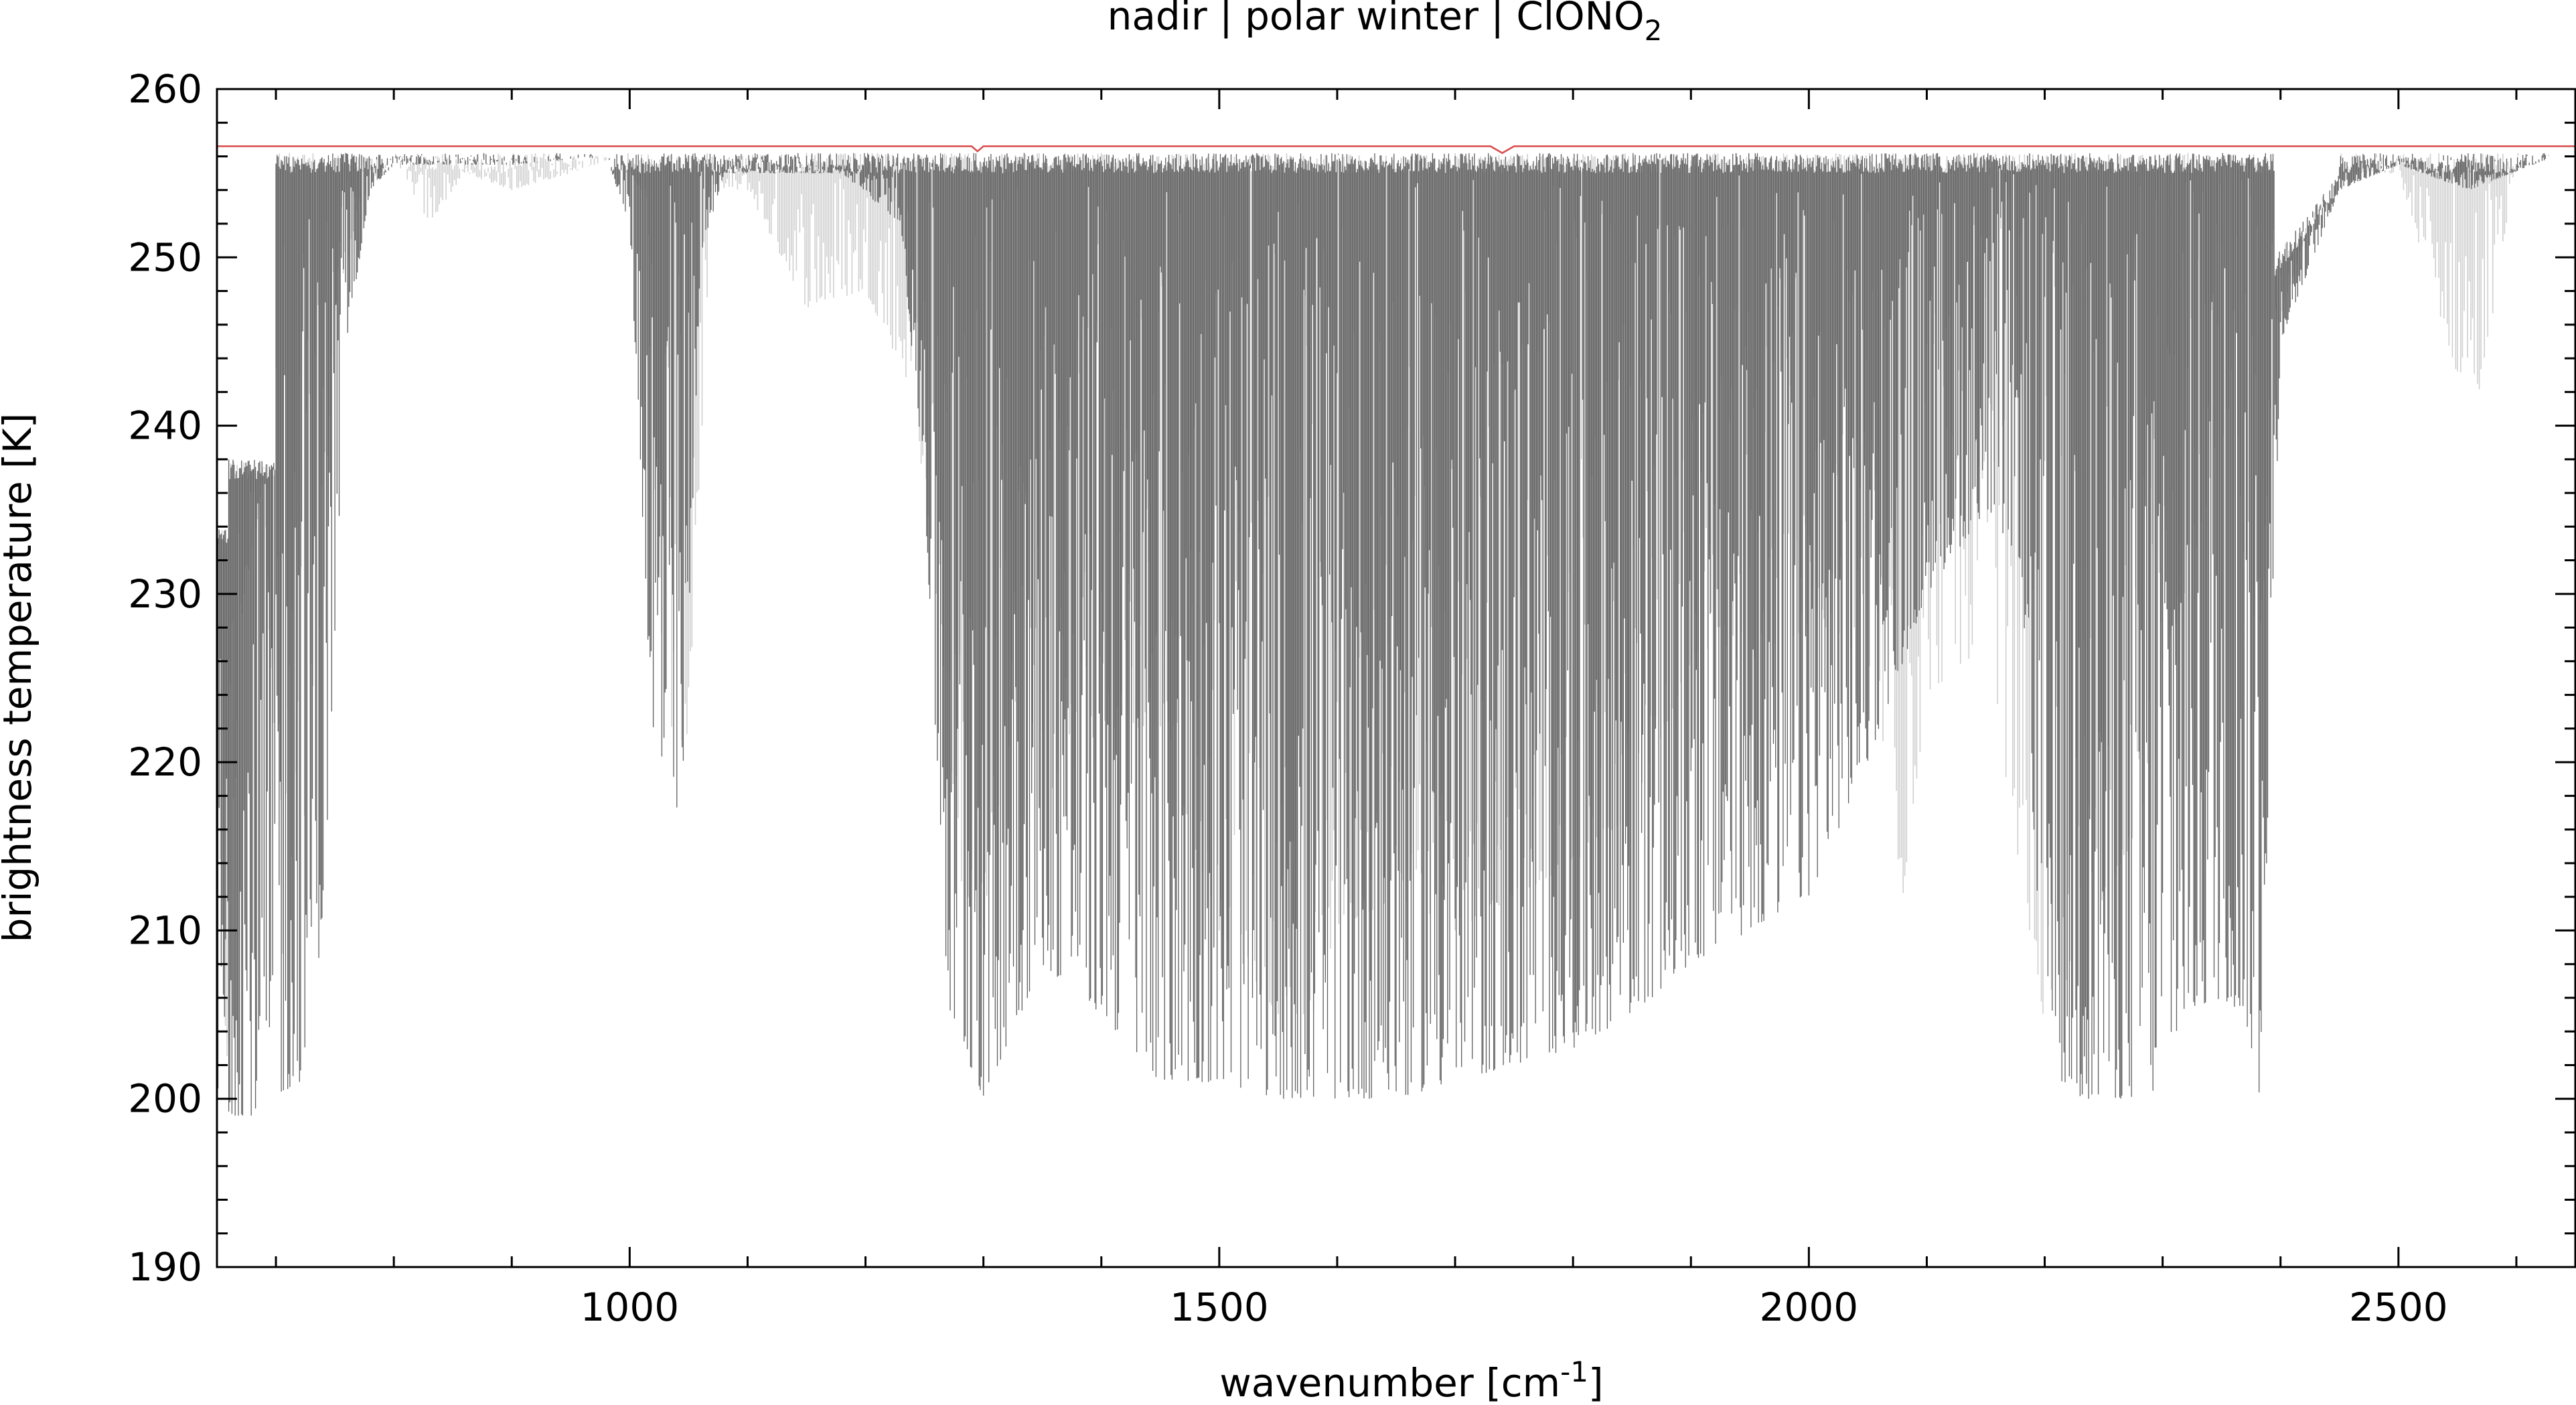  I want to click on x-tick-label-2500: 2500, so click(2398, 1307).